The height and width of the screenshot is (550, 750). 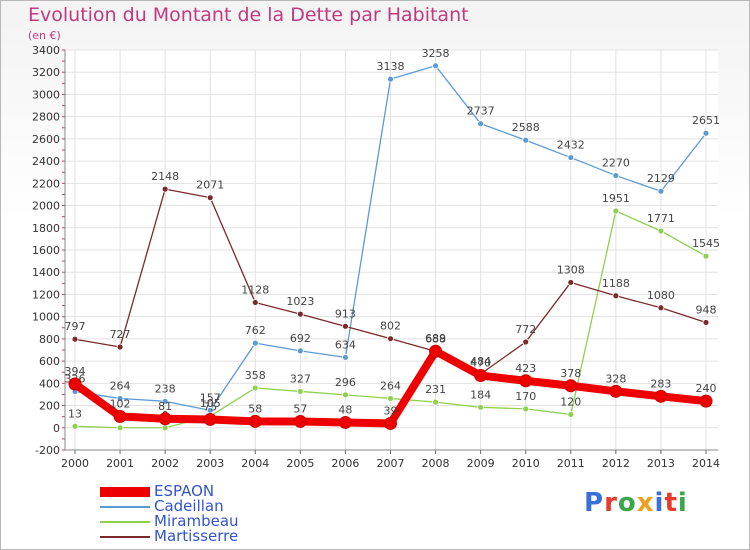 I want to click on legend-label-cadeillan: Cadeillan, so click(x=189, y=506).